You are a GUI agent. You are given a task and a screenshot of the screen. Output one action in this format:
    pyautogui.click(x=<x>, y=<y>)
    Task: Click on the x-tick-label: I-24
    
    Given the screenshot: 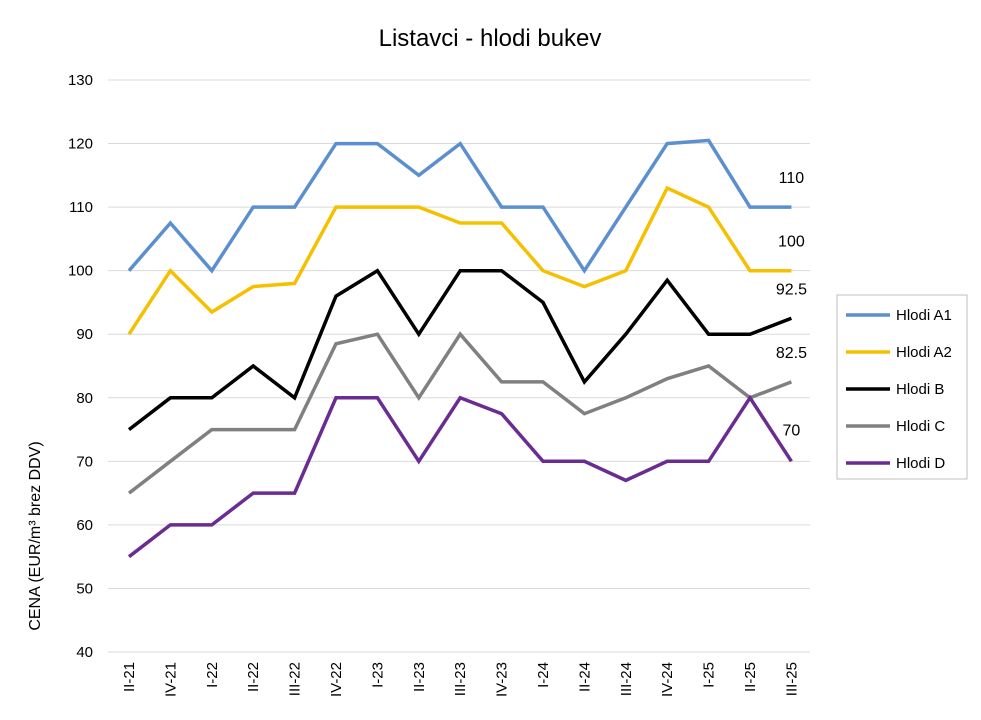 What is the action you would take?
    pyautogui.click(x=543, y=675)
    